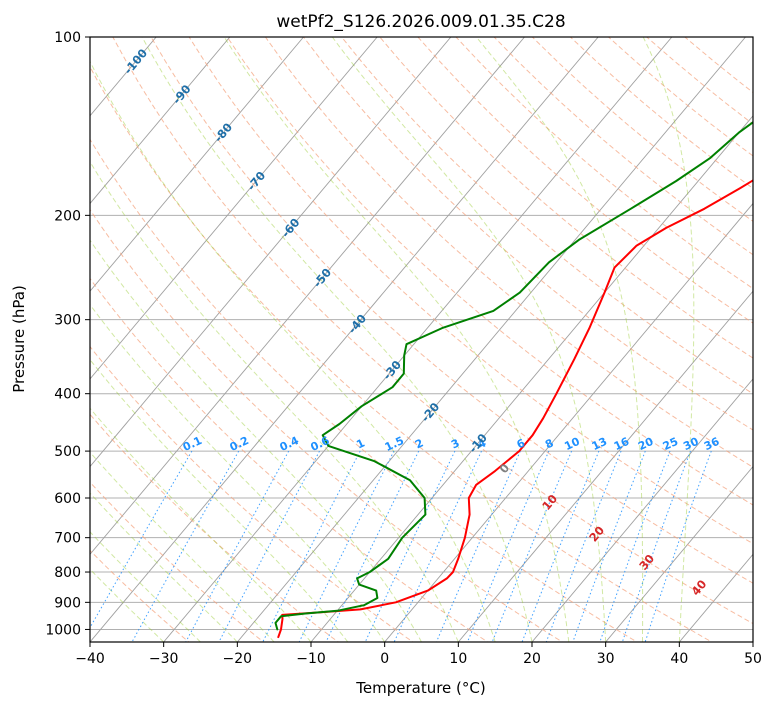 This screenshot has height=708, width=775. I want to click on y-tick-label: 900, so click(67, 603).